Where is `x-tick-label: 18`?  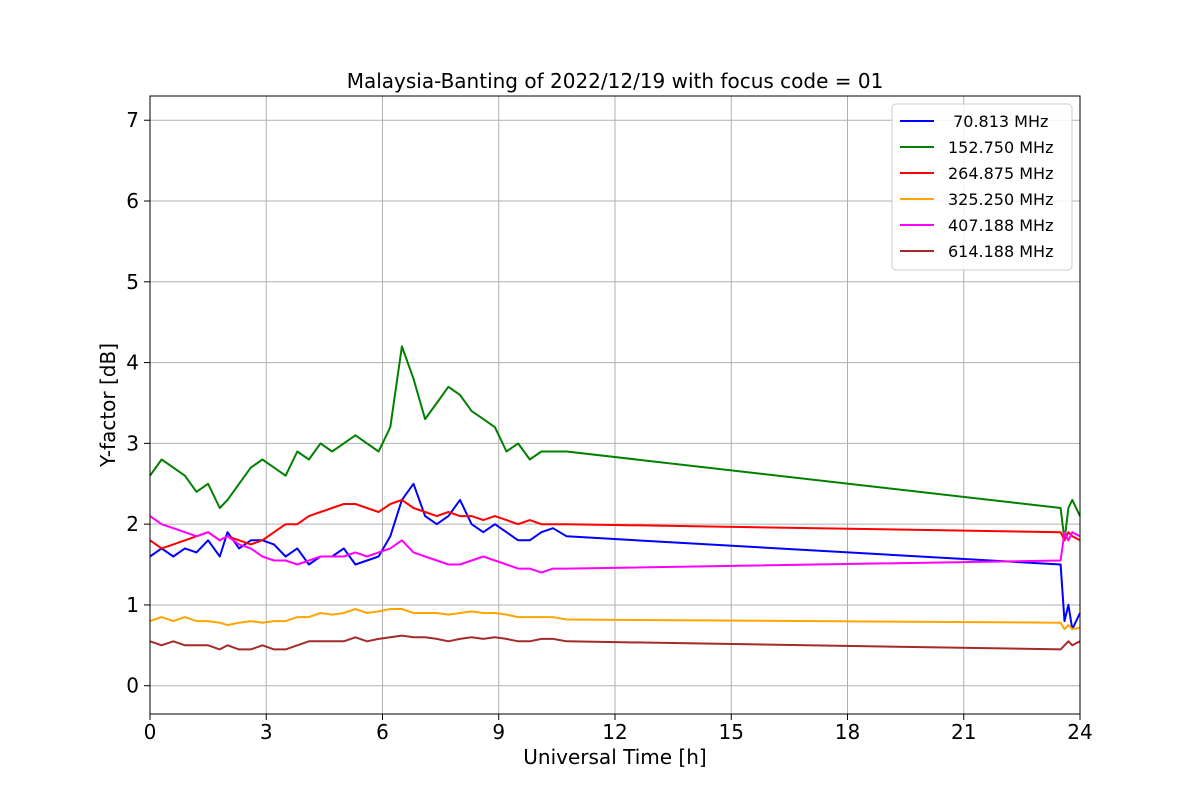 x-tick-label: 18 is located at coordinates (847, 732).